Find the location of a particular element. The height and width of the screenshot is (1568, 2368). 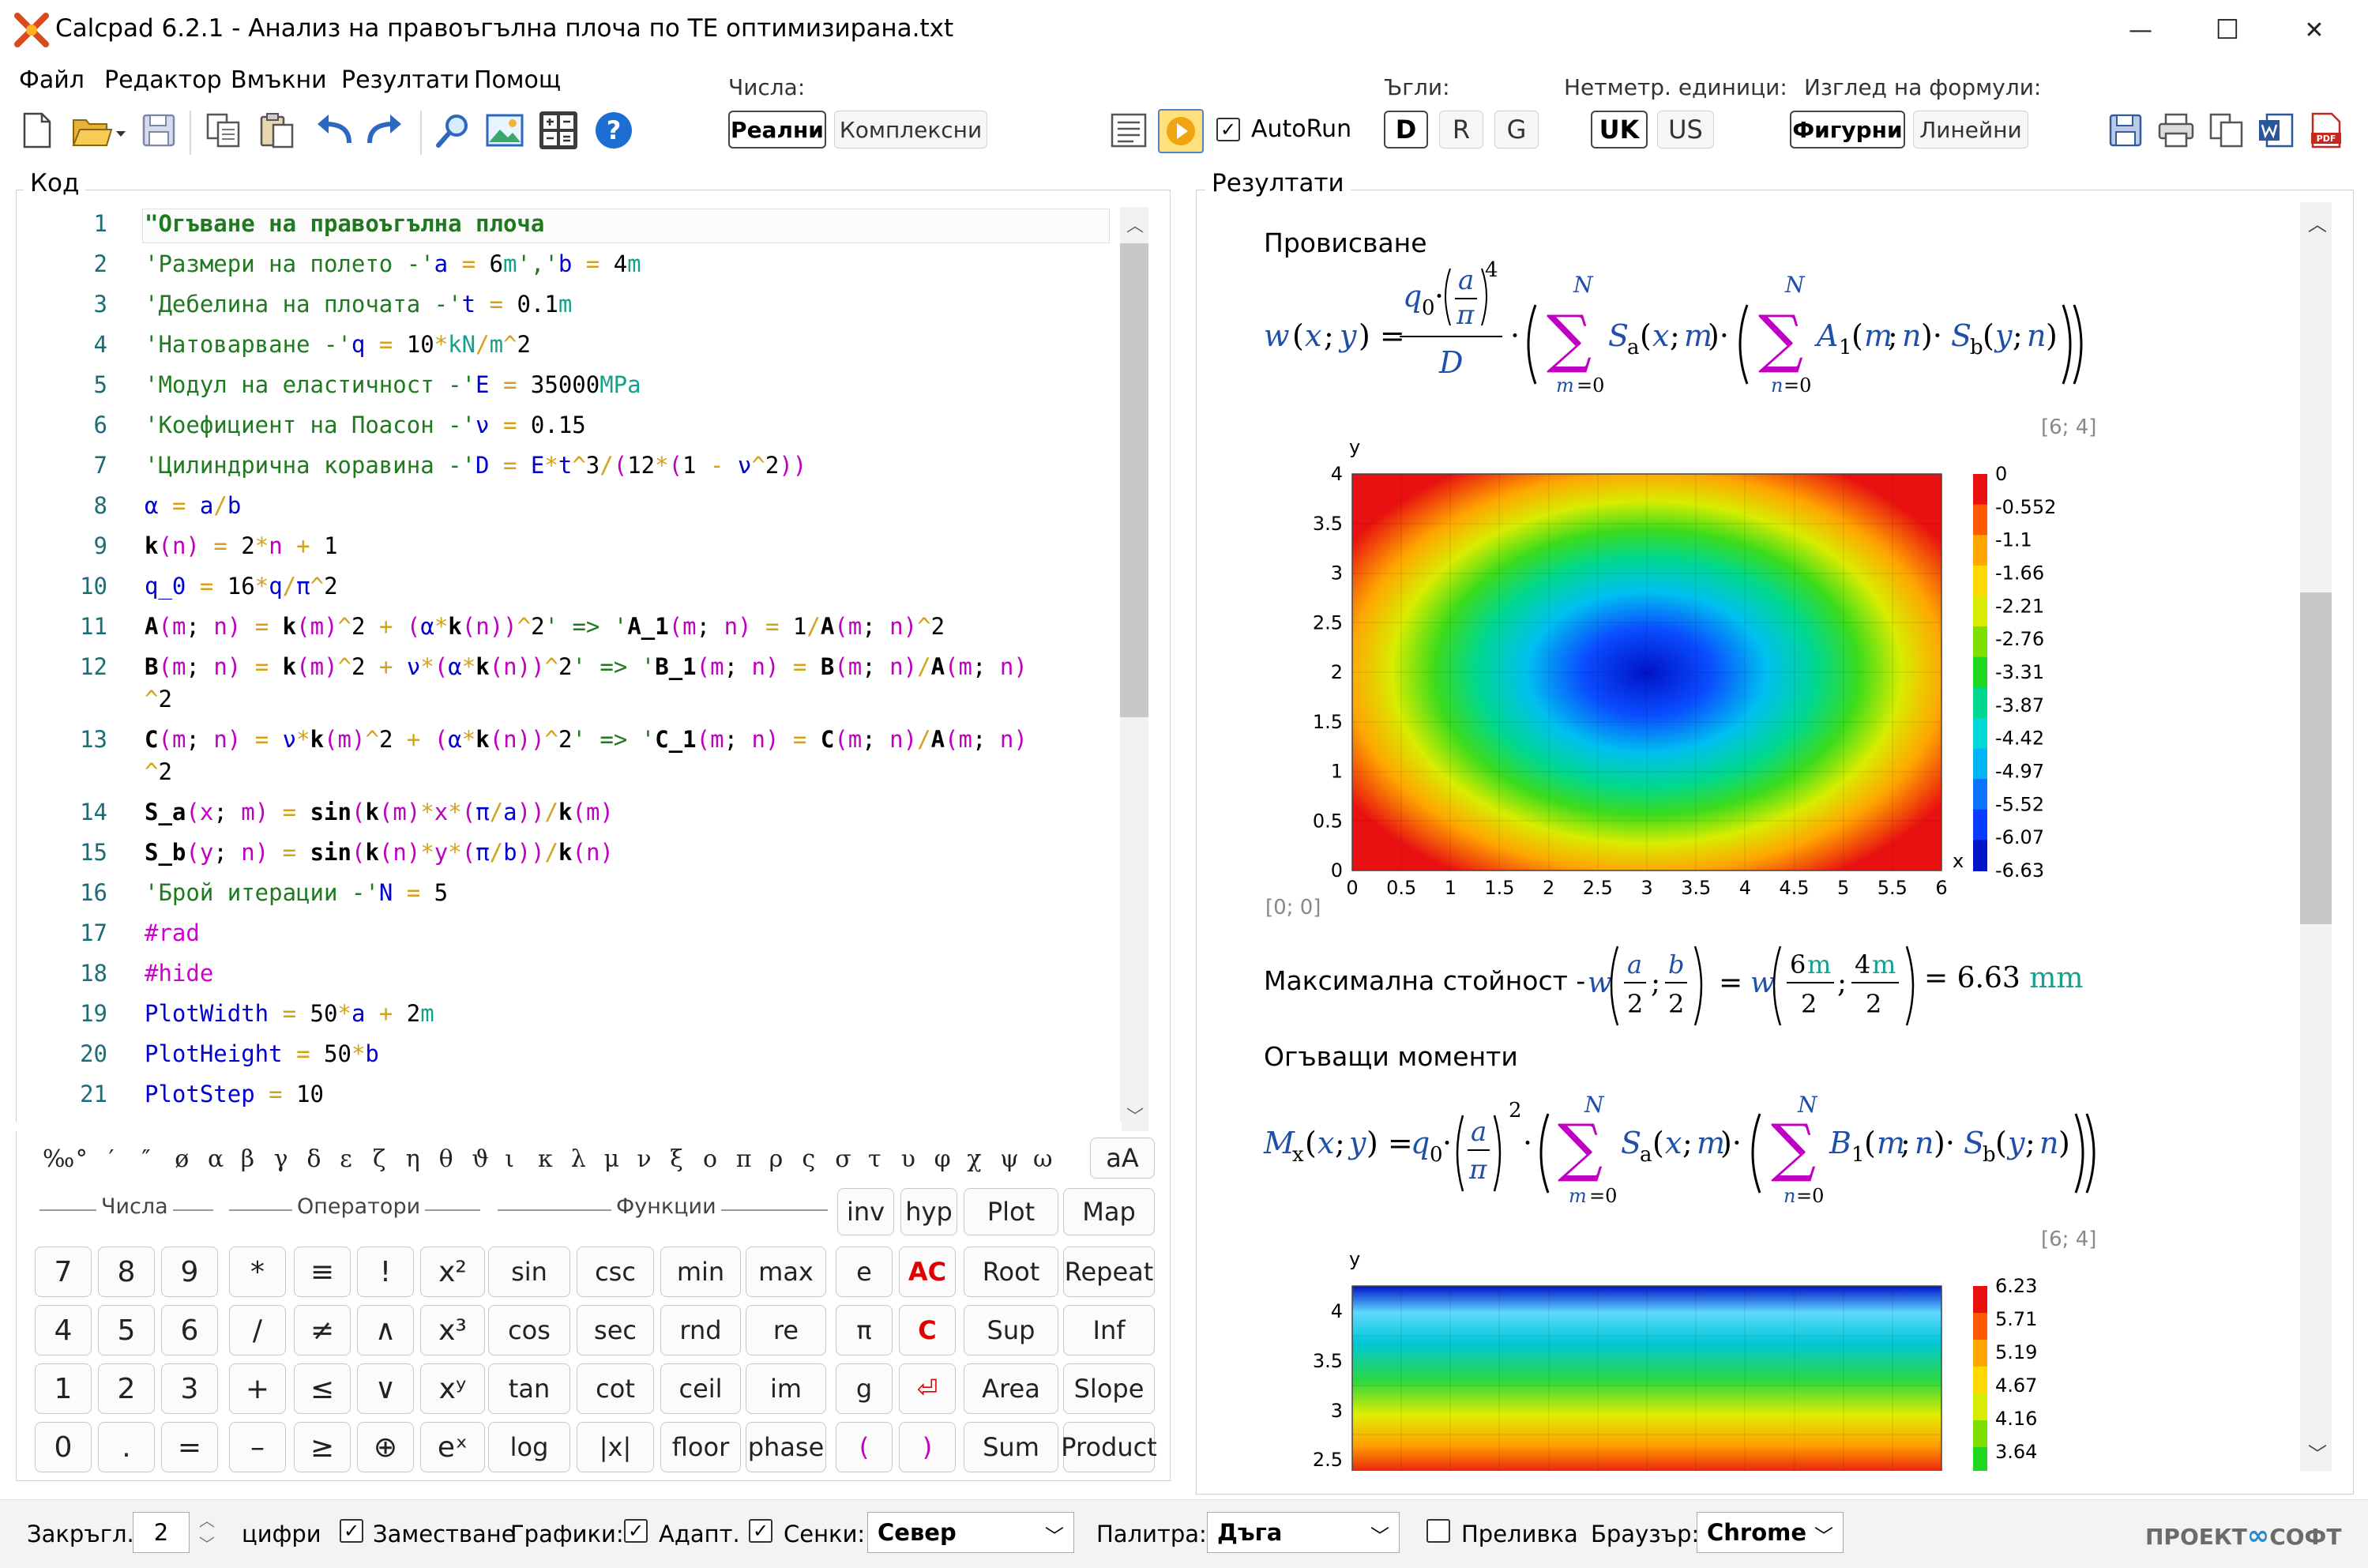

key-Sup: Sup is located at coordinates (1011, 1330).